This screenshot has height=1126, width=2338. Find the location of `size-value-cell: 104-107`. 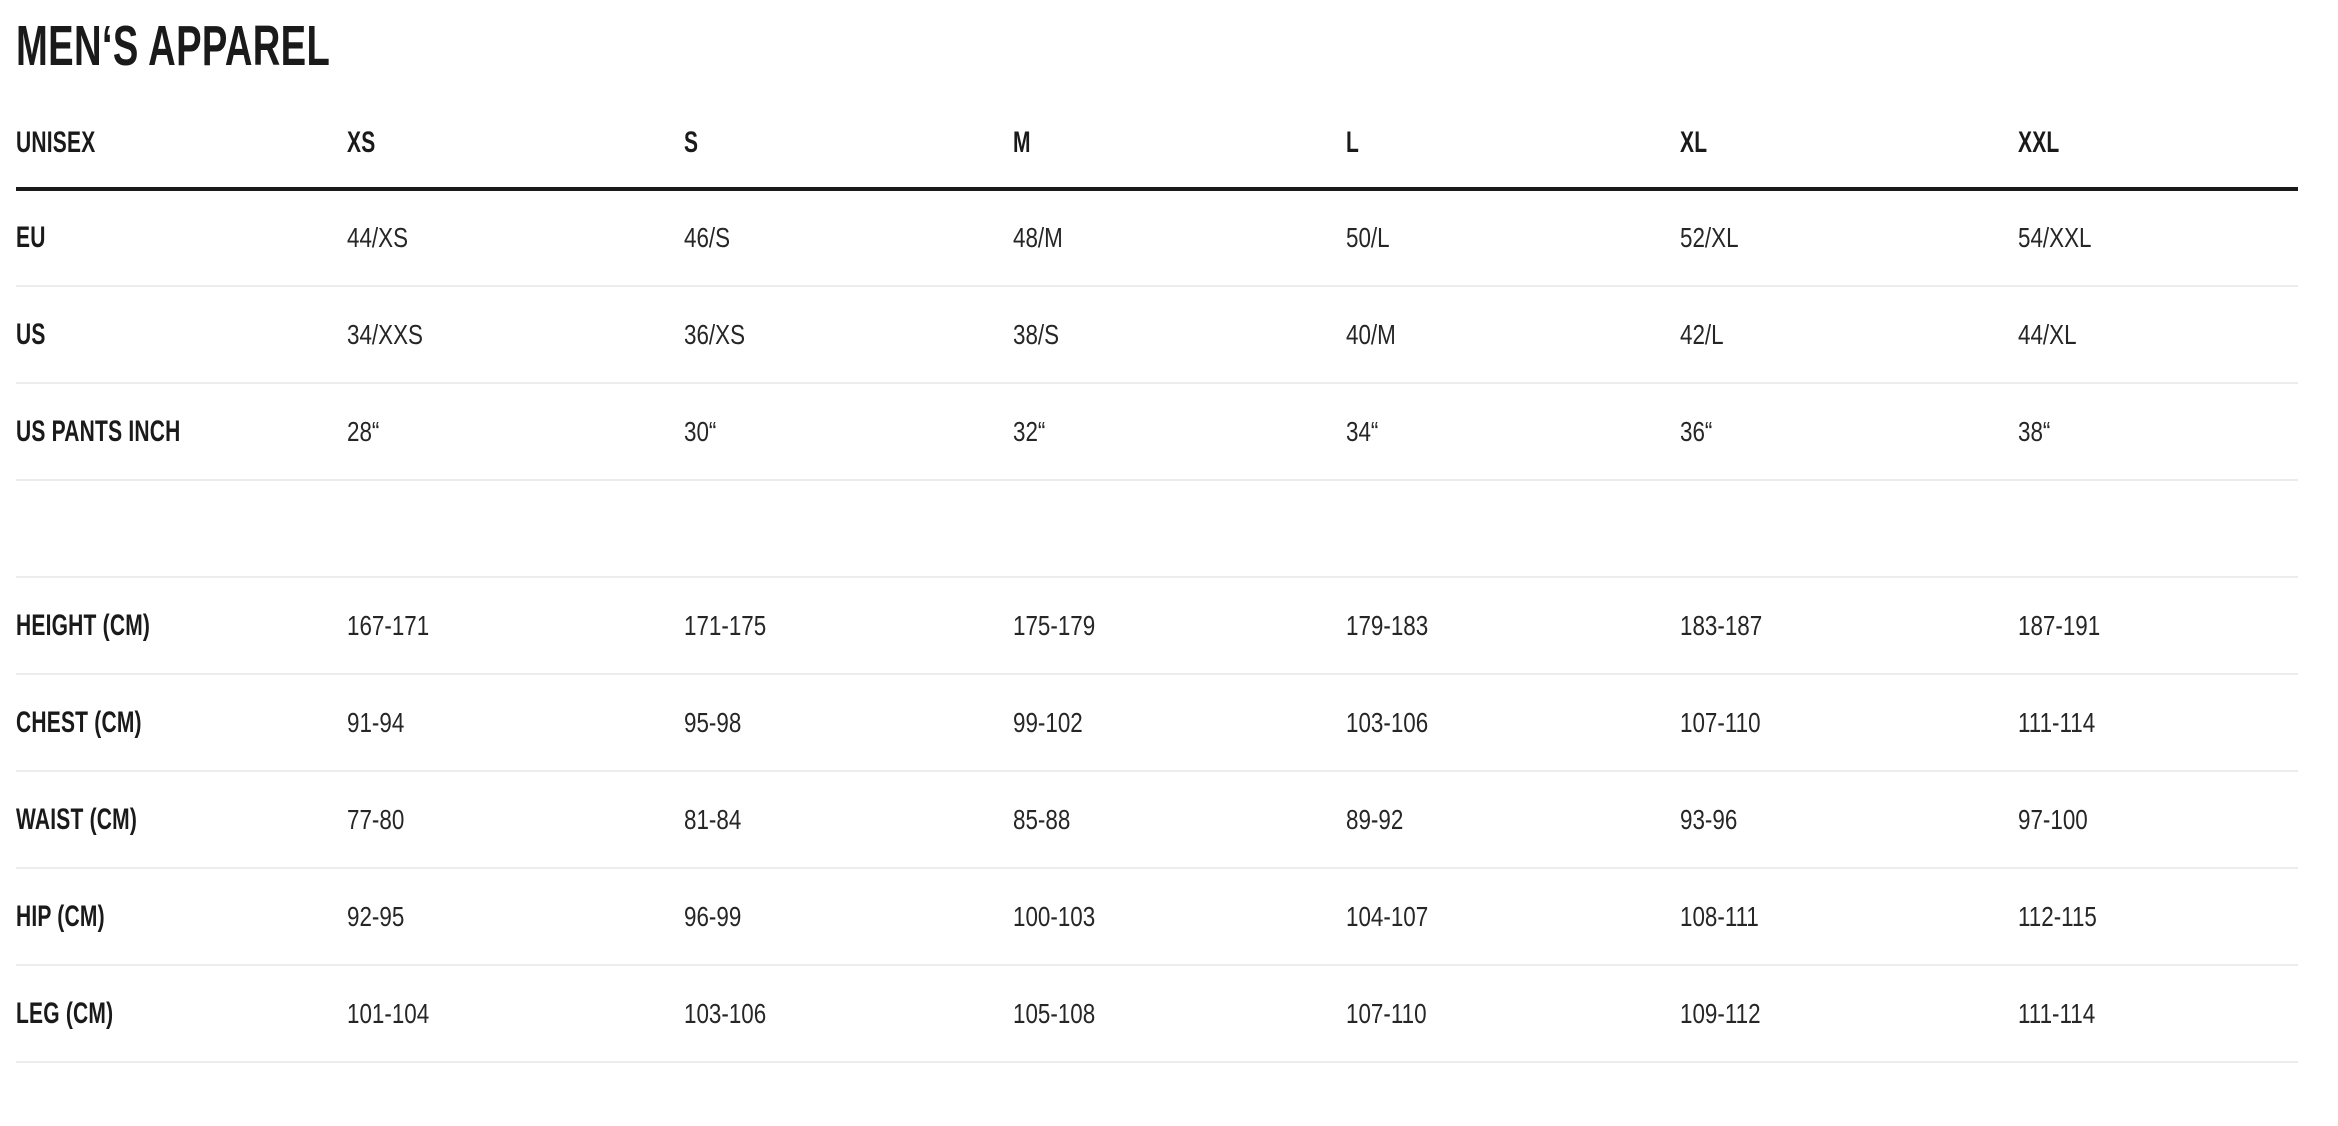

size-value-cell: 104-107 is located at coordinates (1513, 917).